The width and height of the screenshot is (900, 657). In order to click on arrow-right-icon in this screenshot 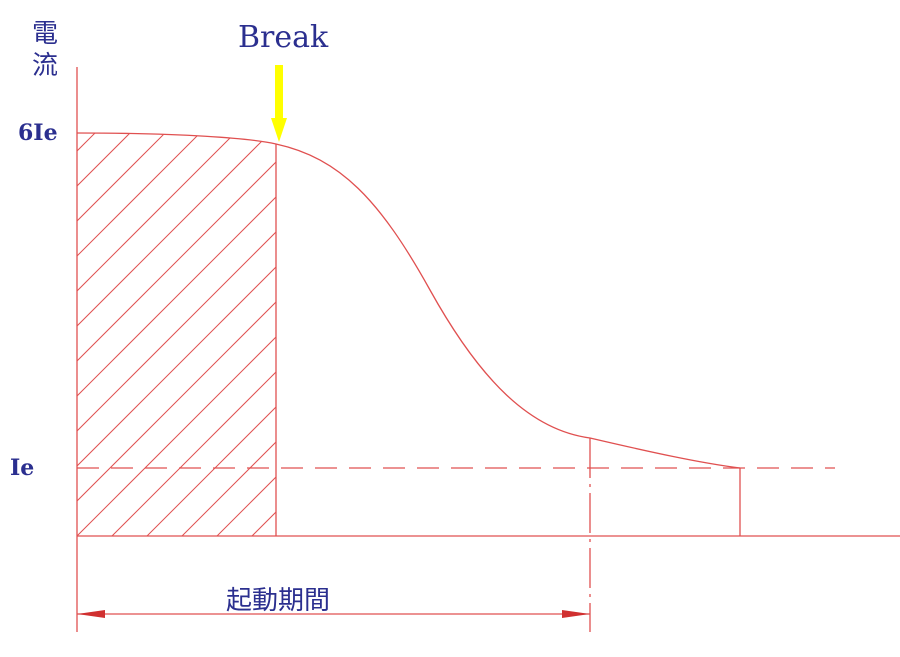, I will do `click(576, 614)`.